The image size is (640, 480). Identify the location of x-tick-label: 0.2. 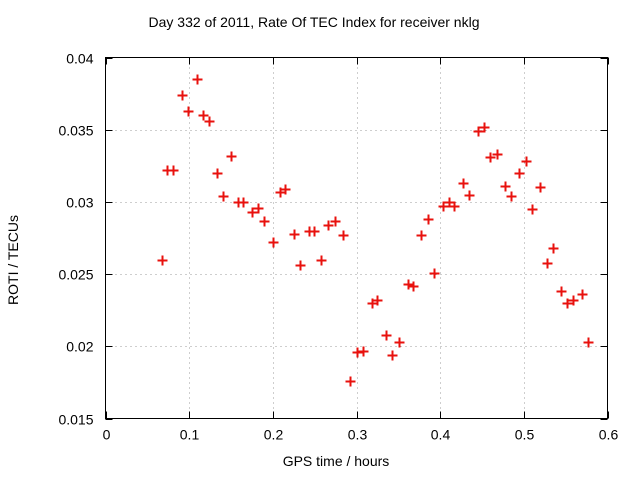
(274, 435).